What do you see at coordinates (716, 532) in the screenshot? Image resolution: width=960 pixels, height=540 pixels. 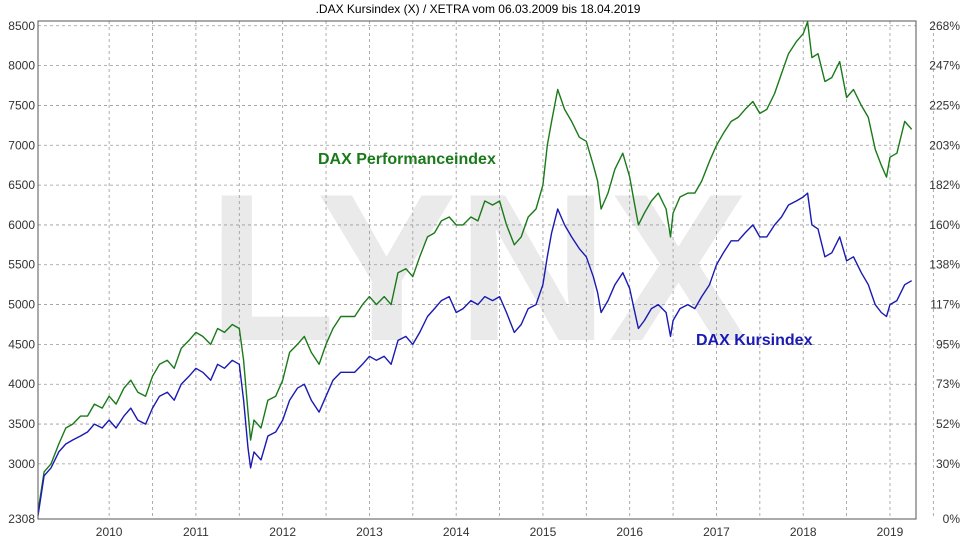 I see `x-tick-label: 2017` at bounding box center [716, 532].